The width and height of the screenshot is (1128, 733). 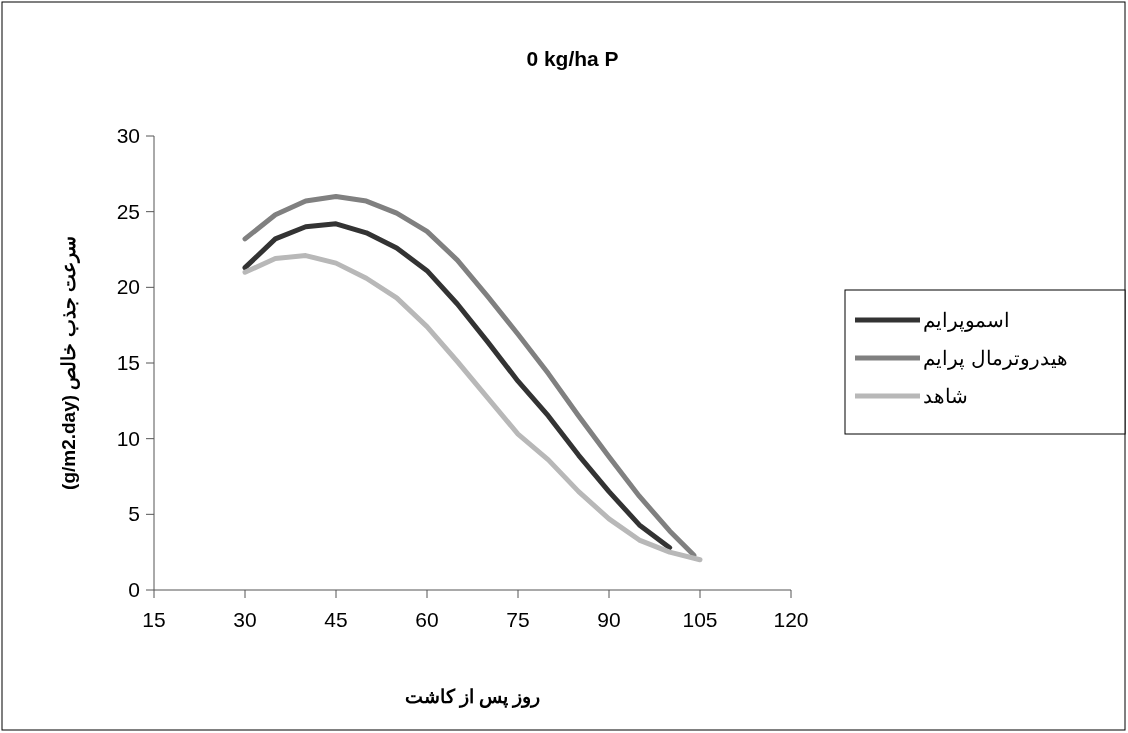 I want to click on x-tick-label: 75, so click(x=518, y=619).